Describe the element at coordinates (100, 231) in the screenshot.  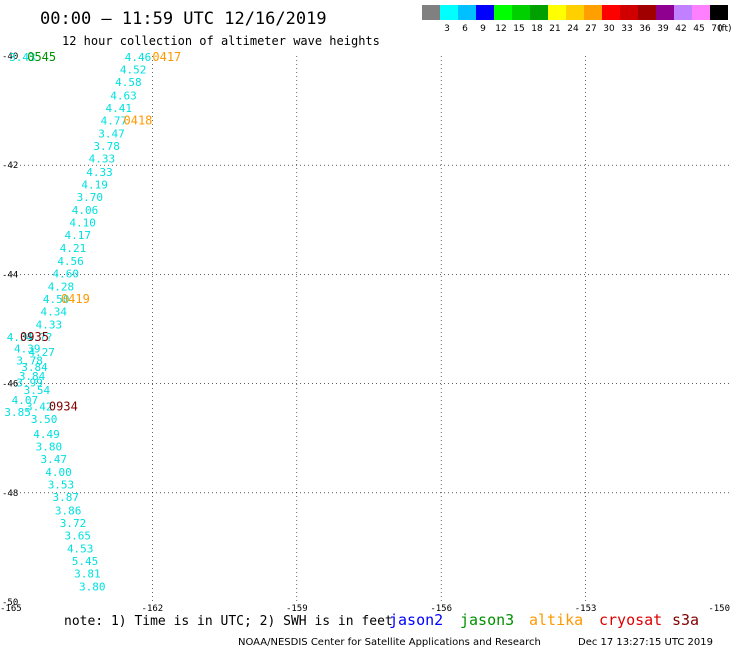
I see `pass-time-labels: 0545 0417 0418 0419 0935 0934` at that location.